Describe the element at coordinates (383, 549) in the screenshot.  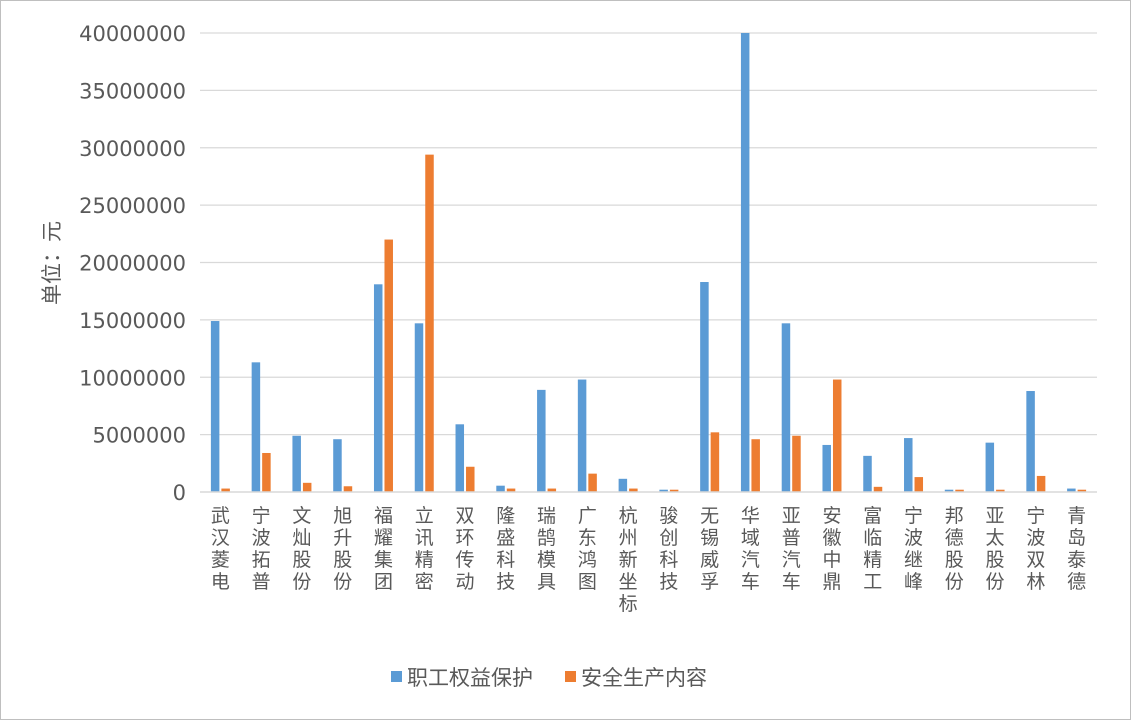
I see `x-category-label: 福耀集团` at that location.